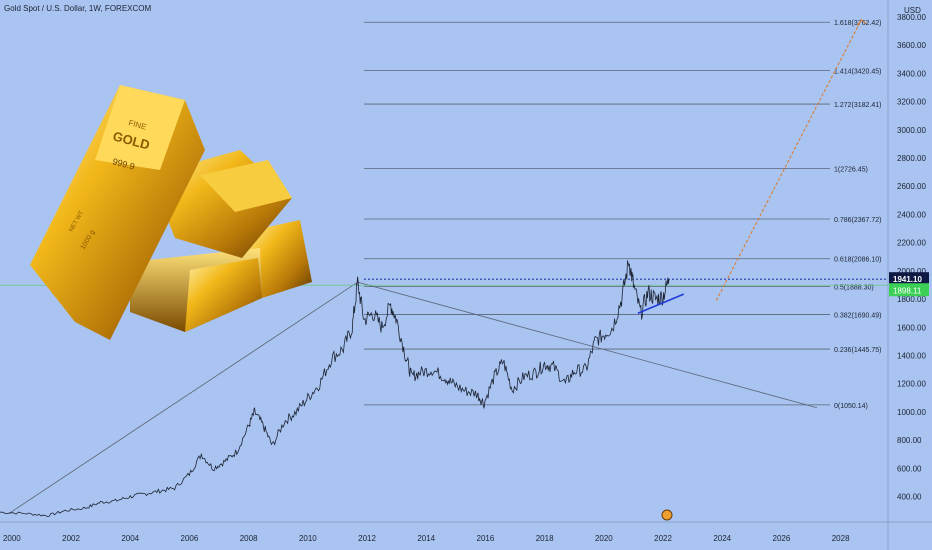  I want to click on chart-title: Gold Spot / U.S. Dollar, 1W, FOREXCOM, so click(78, 8).